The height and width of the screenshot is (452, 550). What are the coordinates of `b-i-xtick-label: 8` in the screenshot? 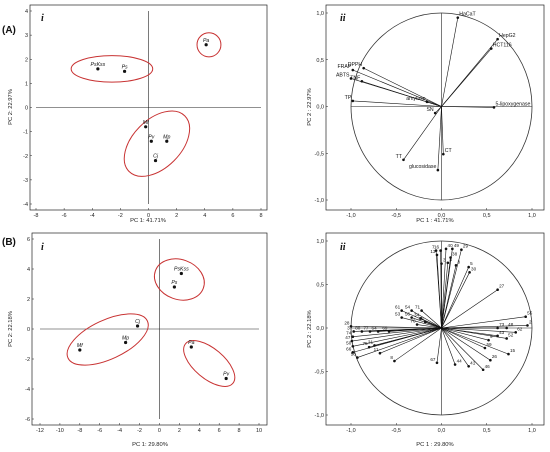 It's located at (239, 431).